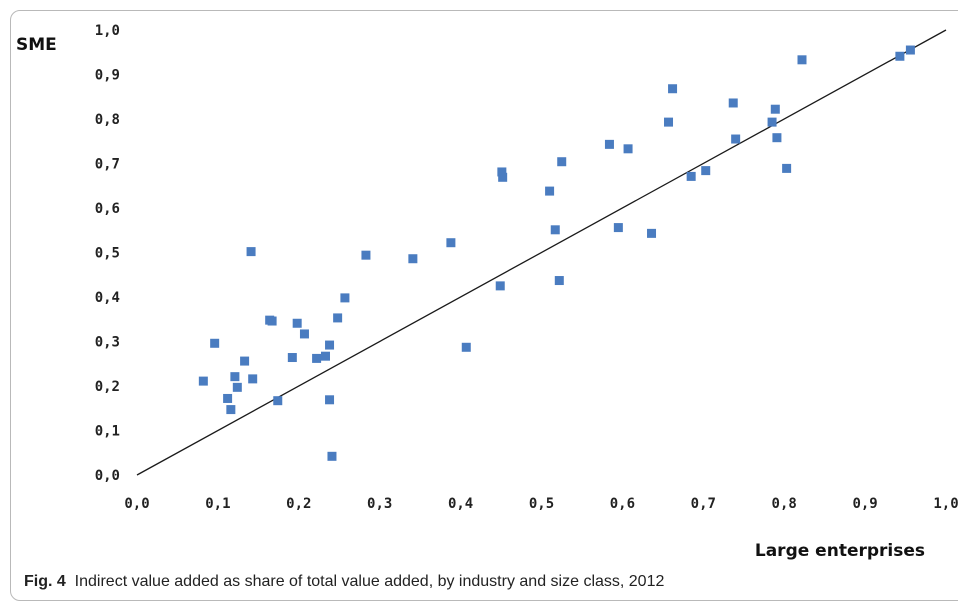  What do you see at coordinates (298, 504) in the screenshot?
I see `x-tick-label: 0,2` at bounding box center [298, 504].